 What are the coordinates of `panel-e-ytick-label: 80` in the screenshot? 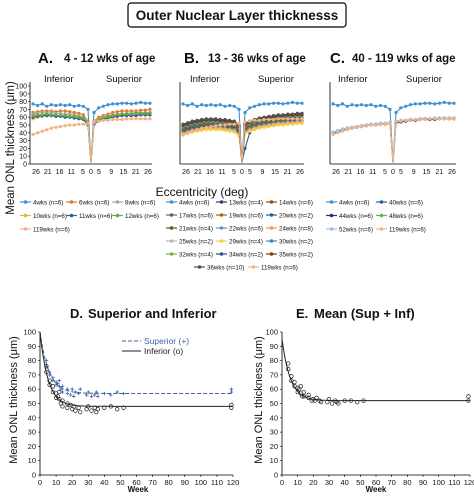 It's located at (274, 360).